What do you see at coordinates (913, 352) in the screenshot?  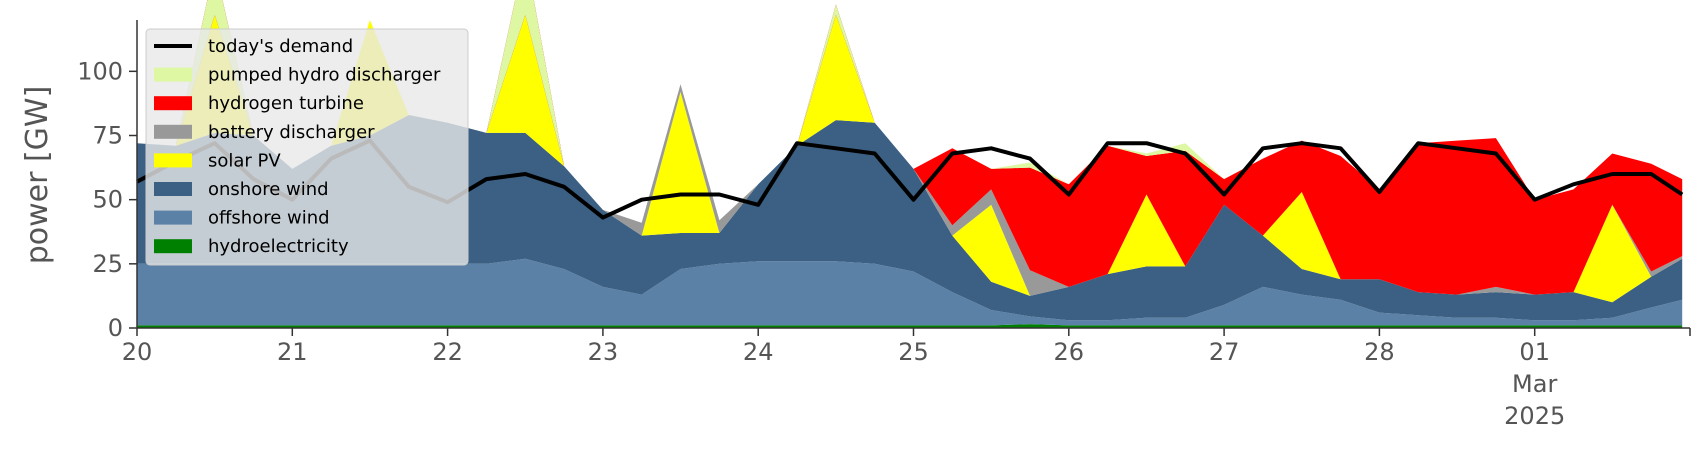 I see `x-tick-label: 25` at bounding box center [913, 352].